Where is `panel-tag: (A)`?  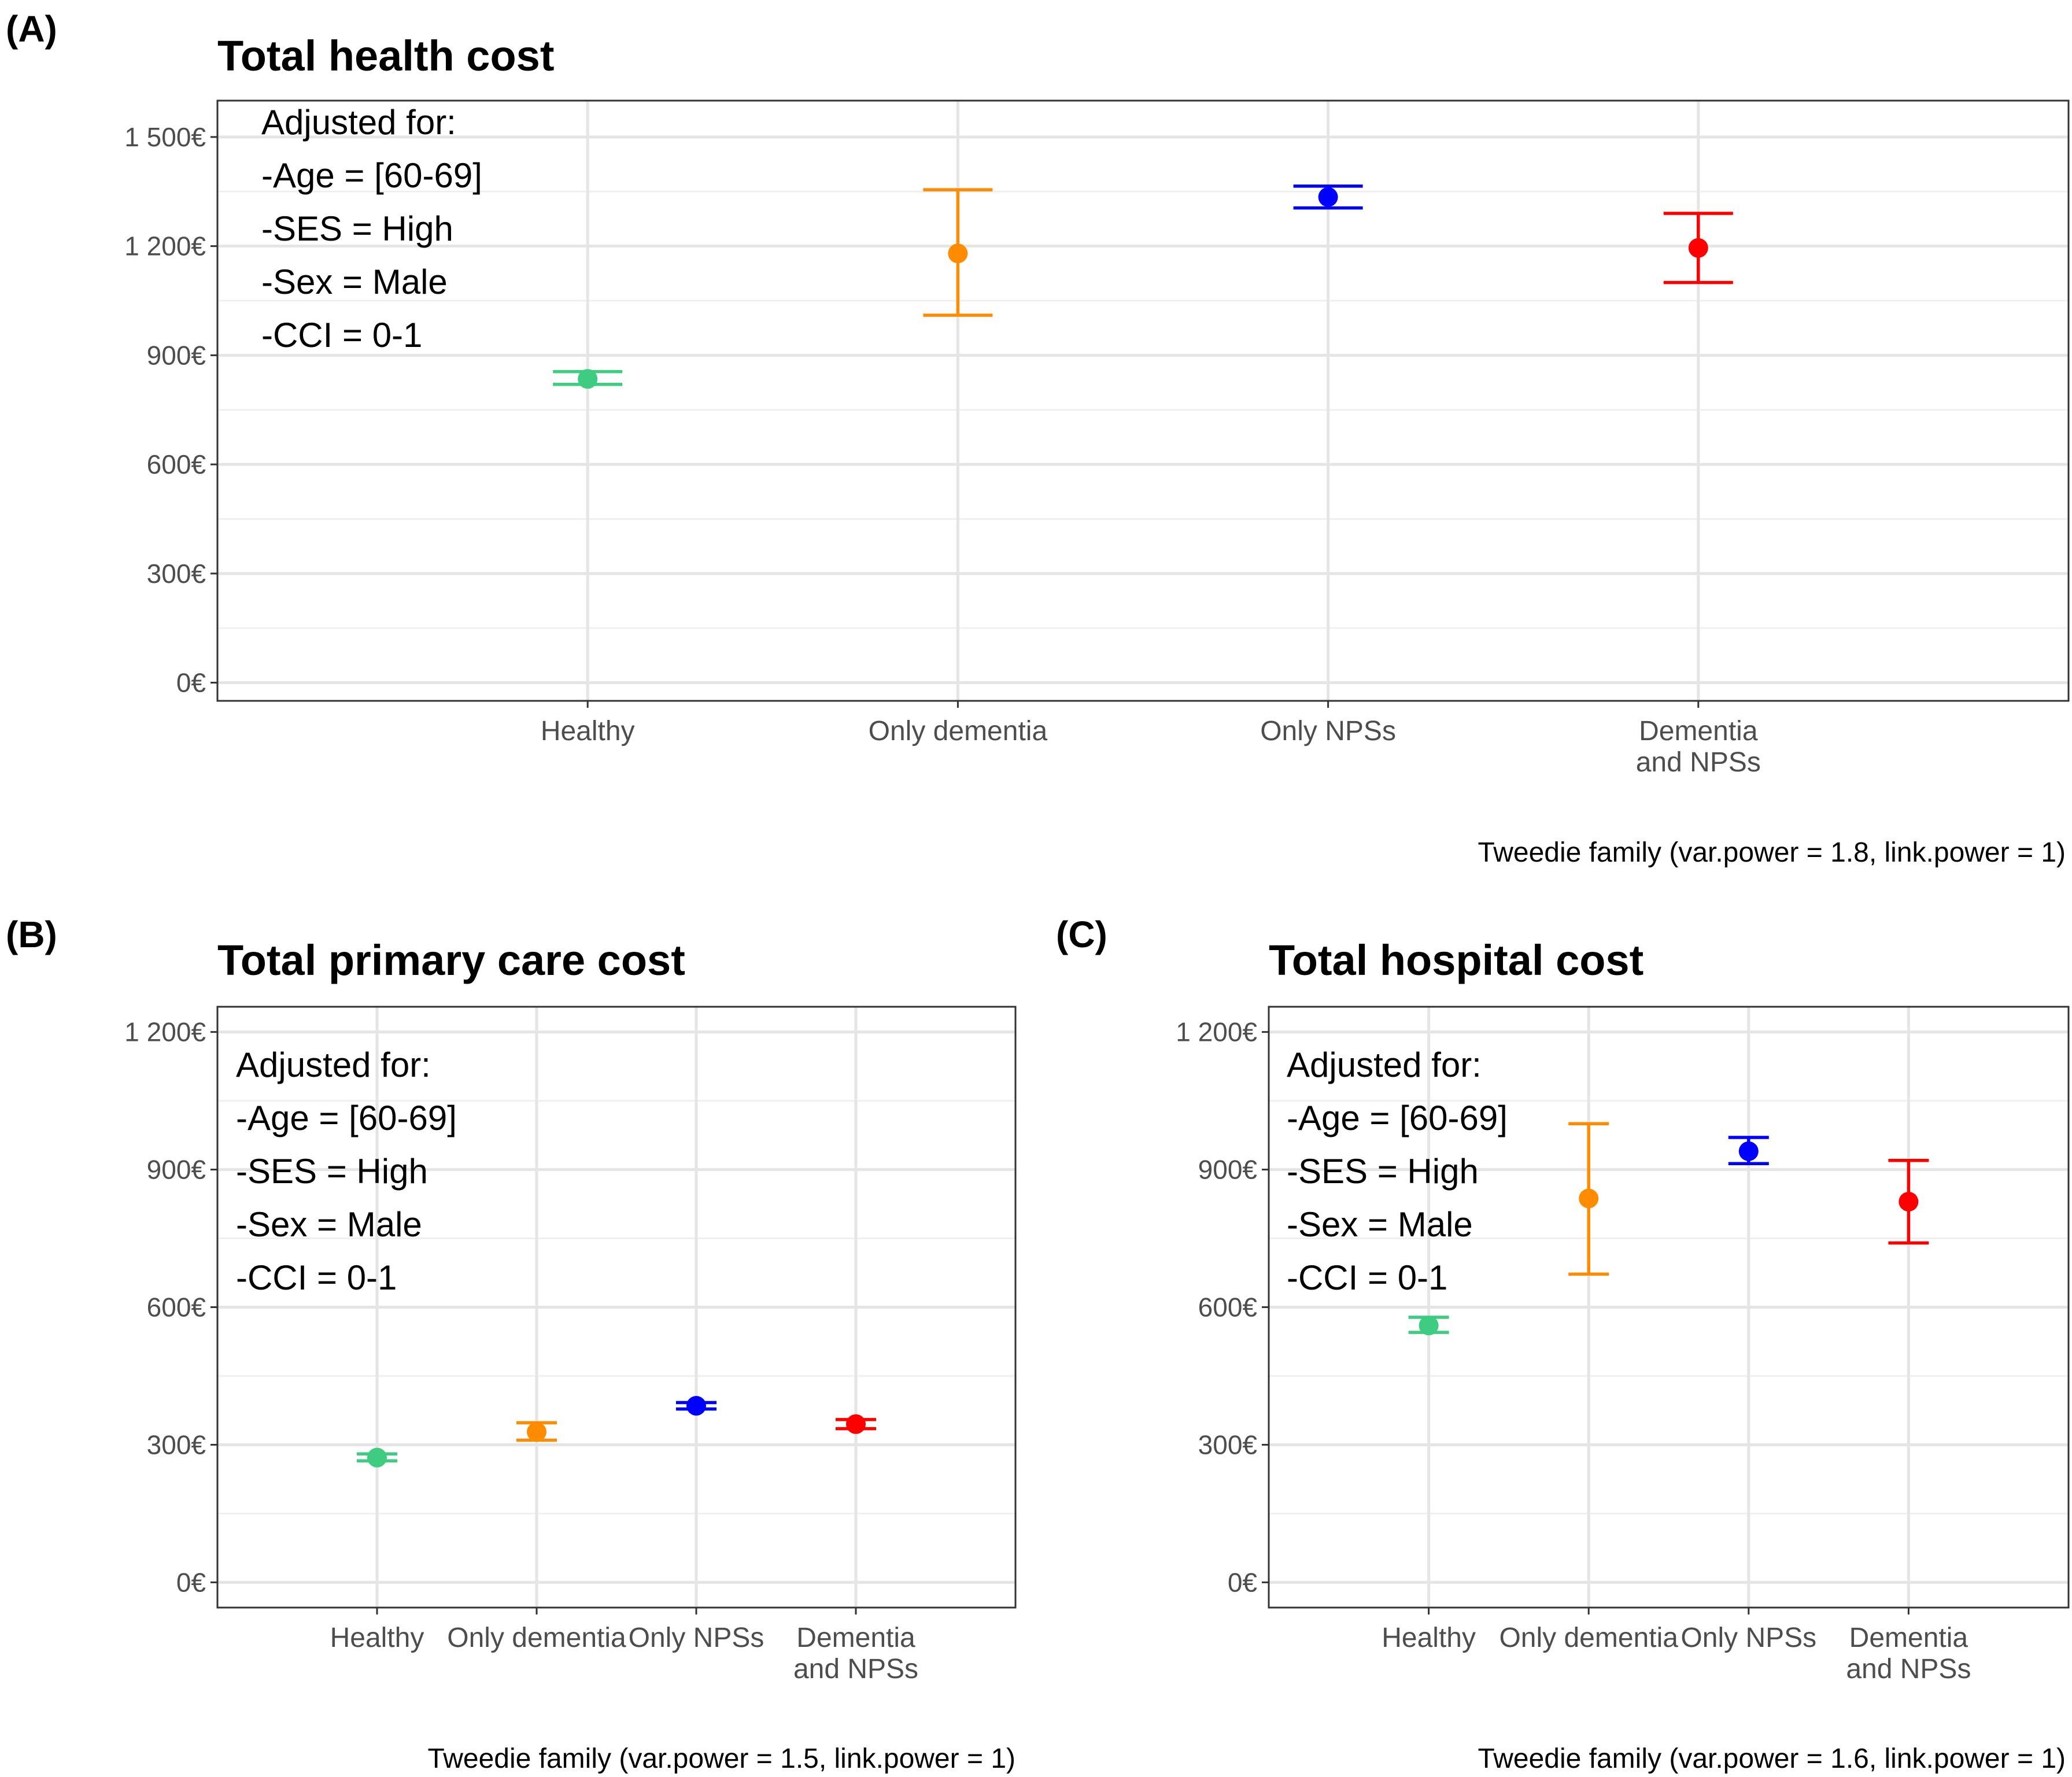 panel-tag: (A) is located at coordinates (31, 29).